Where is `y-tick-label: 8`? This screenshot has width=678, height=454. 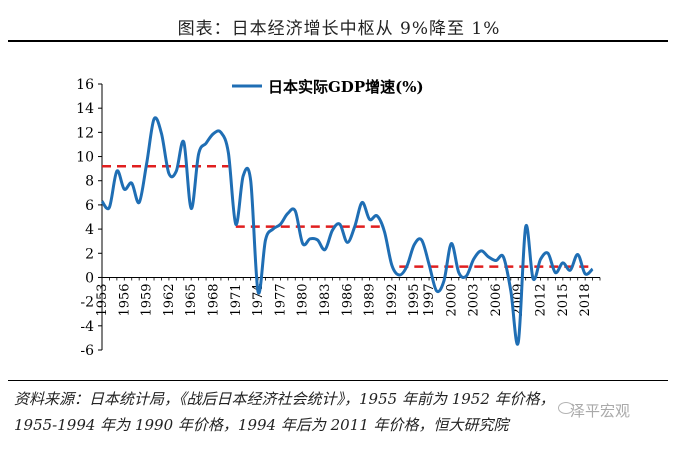
y-tick-label: 8 is located at coordinates (89, 182).